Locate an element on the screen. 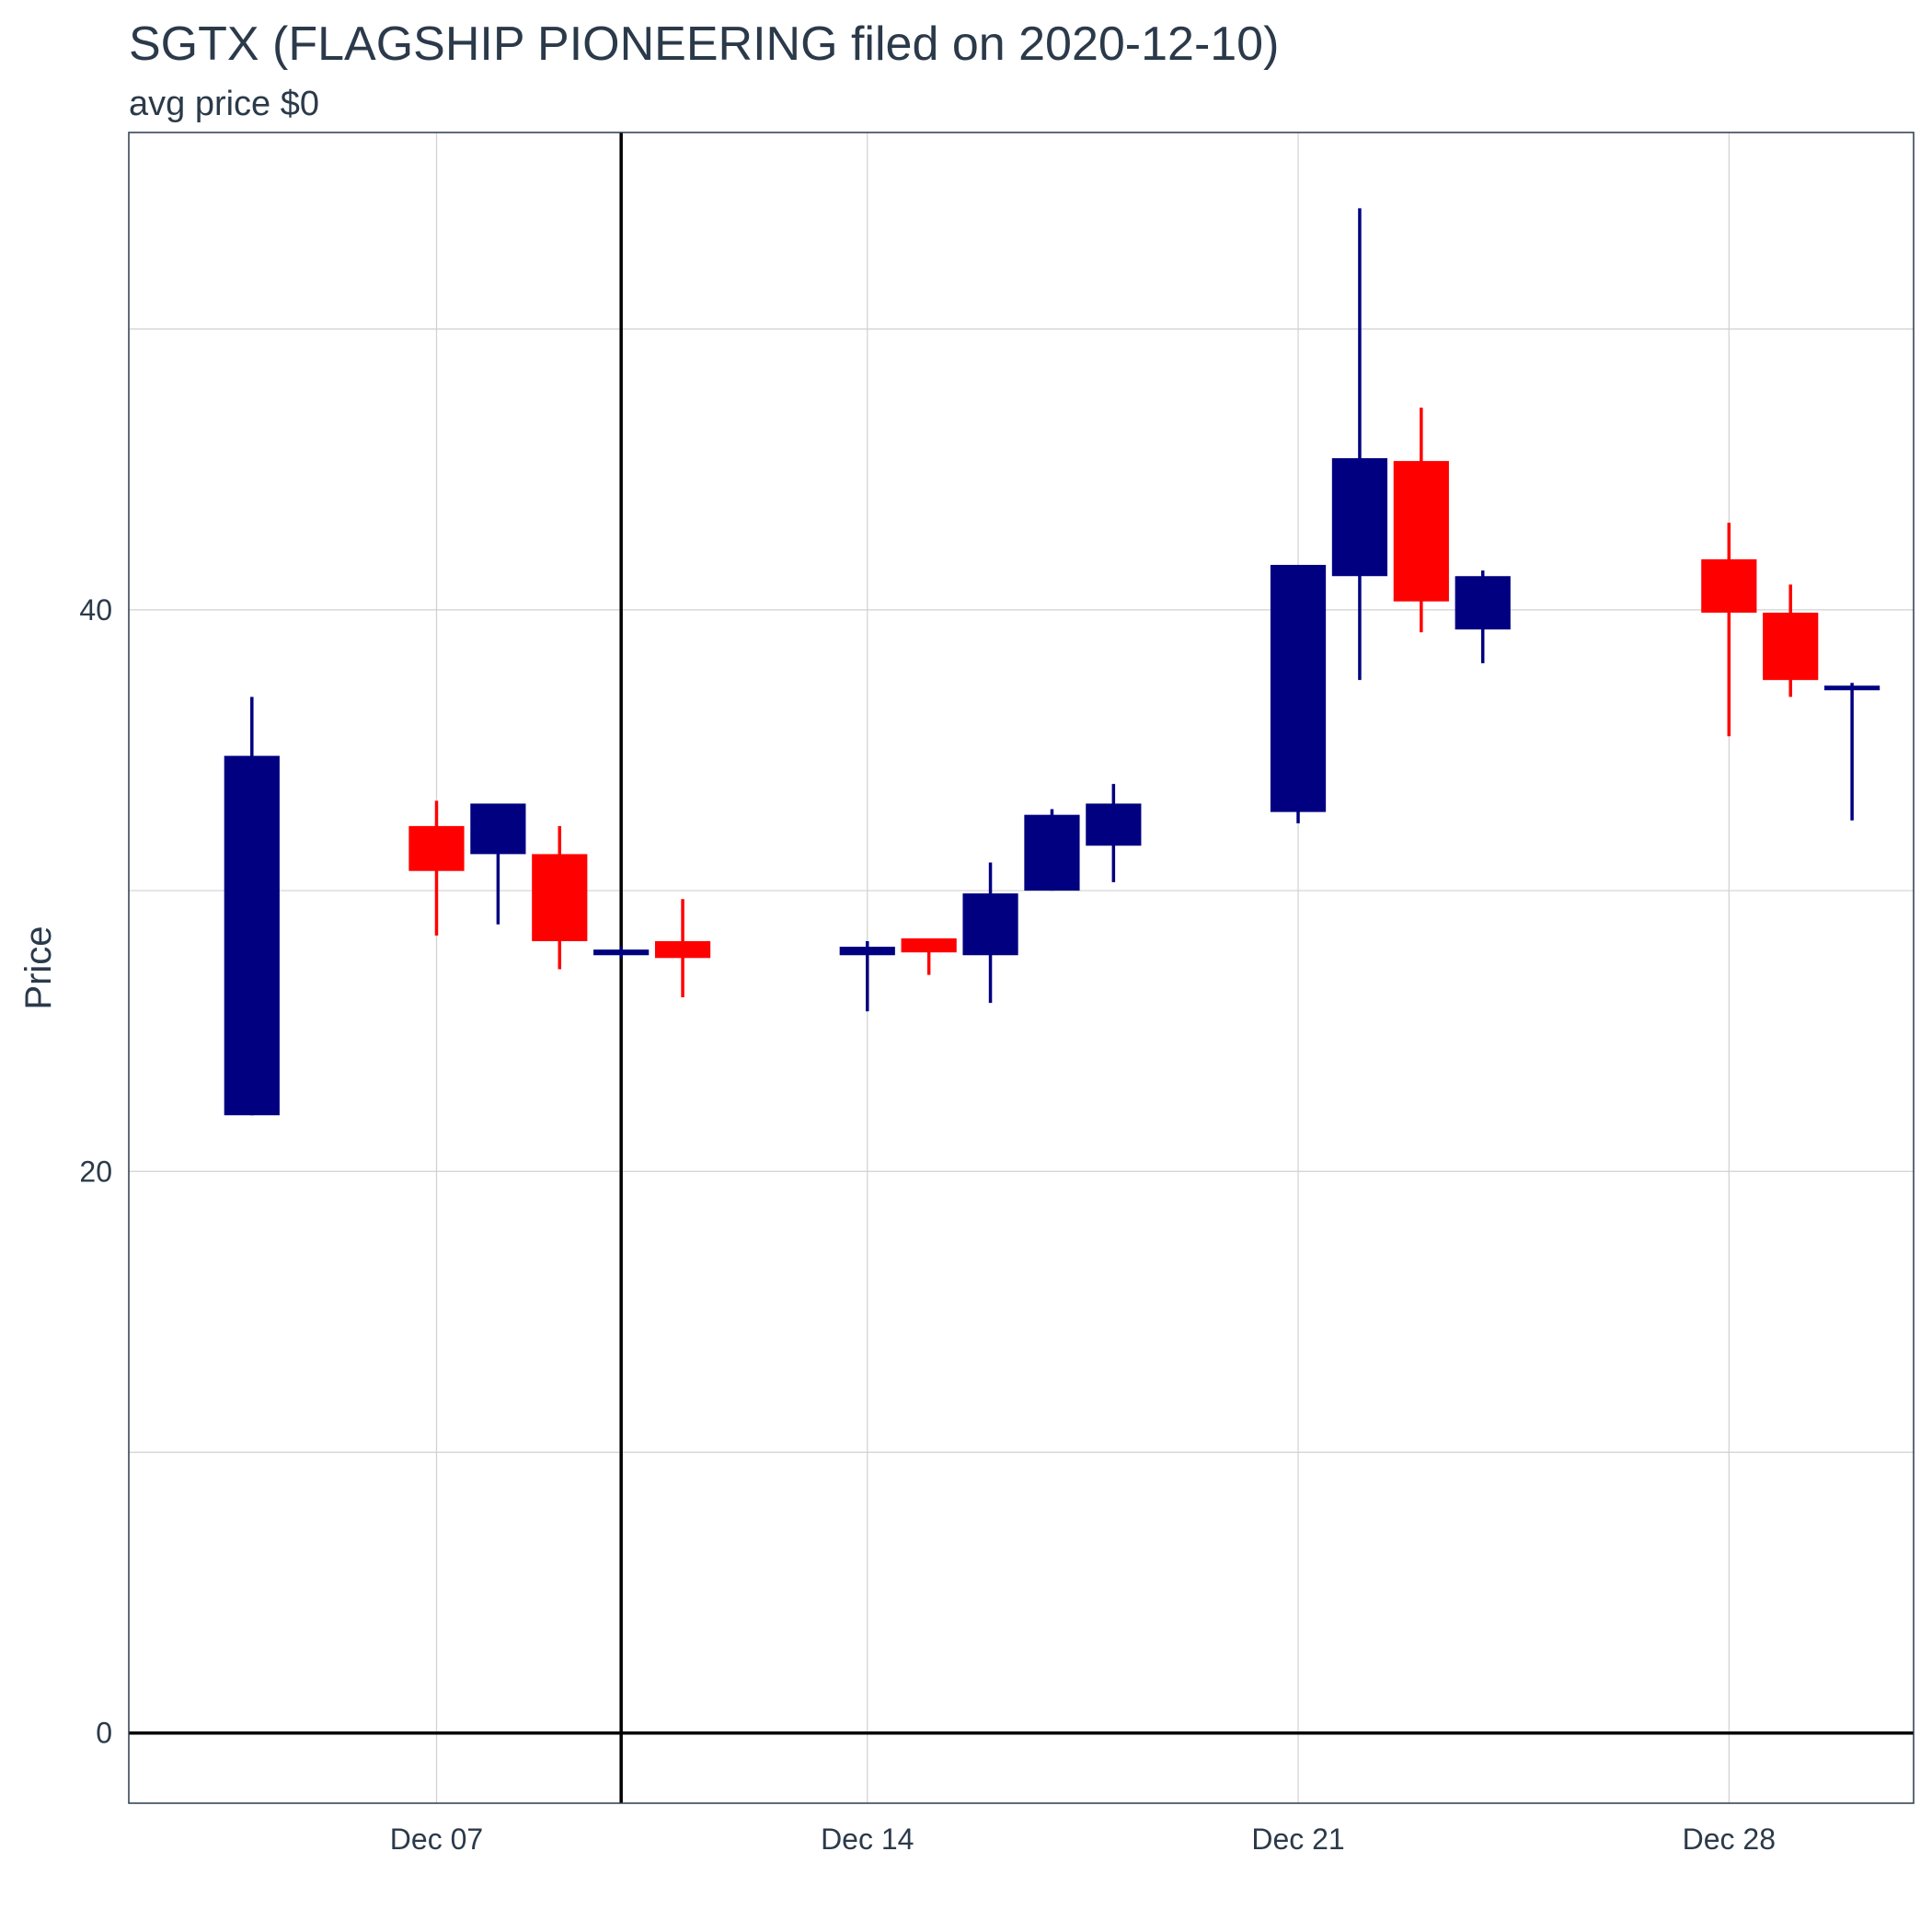  y-tick-label: 20 is located at coordinates (95, 1171).